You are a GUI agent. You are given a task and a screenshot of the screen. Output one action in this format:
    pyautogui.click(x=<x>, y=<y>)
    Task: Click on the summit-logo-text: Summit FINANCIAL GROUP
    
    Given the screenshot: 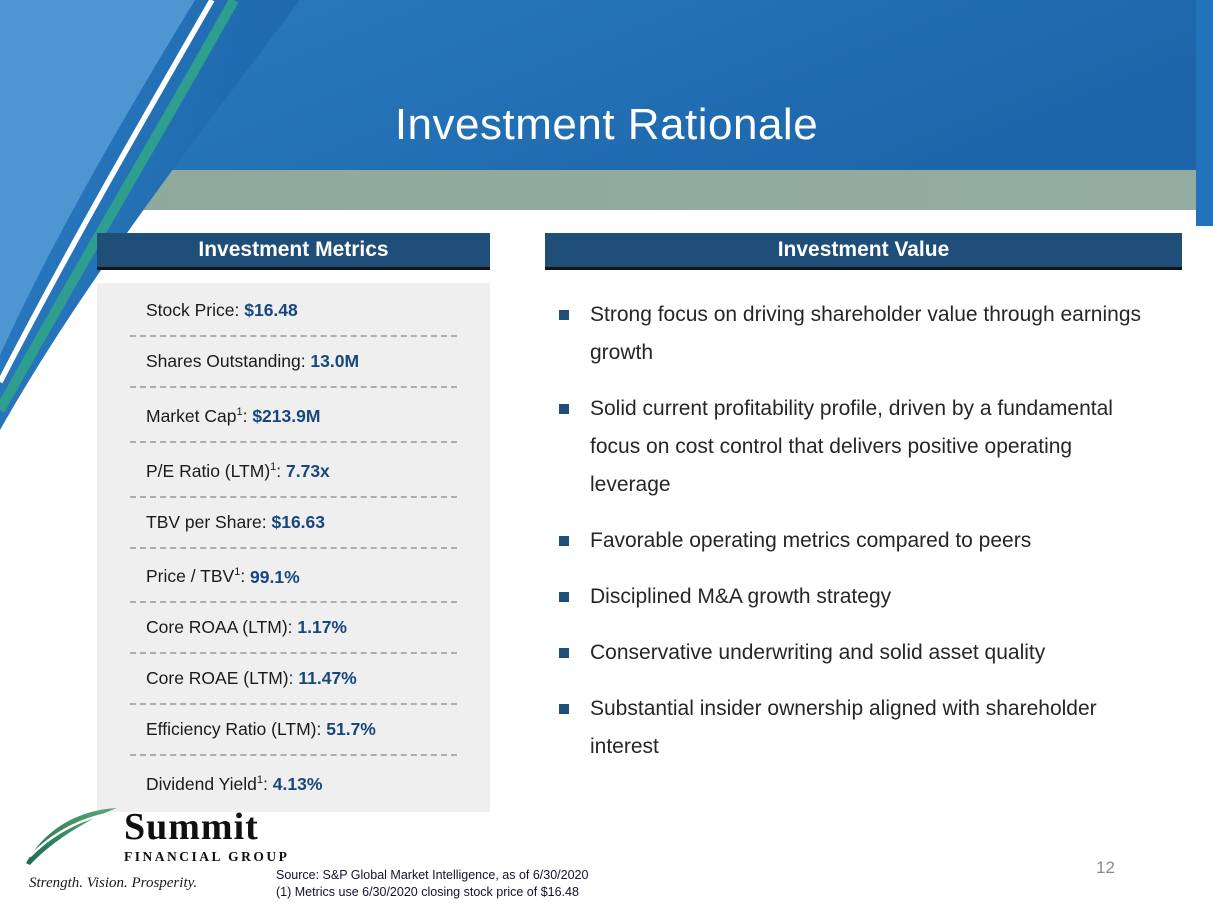 What is the action you would take?
    pyautogui.click(x=206, y=836)
    